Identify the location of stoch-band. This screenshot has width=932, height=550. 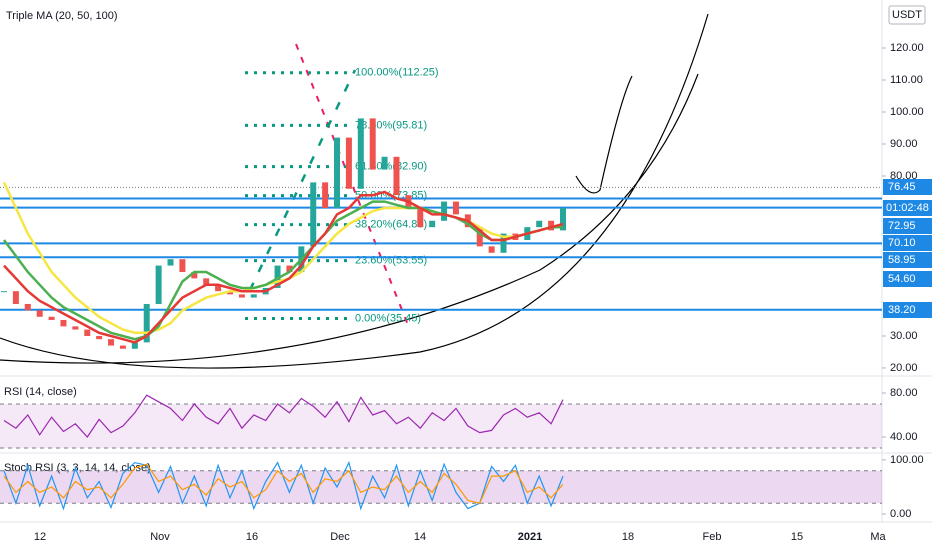
(441, 487).